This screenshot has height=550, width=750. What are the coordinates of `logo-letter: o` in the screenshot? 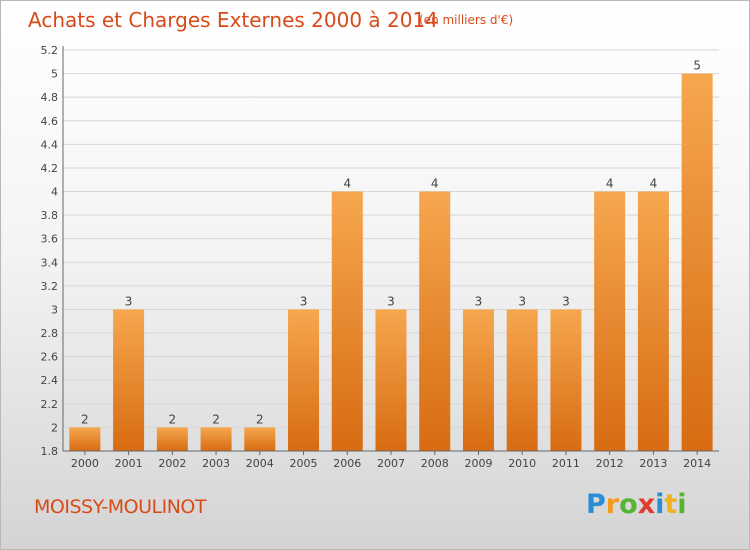 It's located at (628, 504).